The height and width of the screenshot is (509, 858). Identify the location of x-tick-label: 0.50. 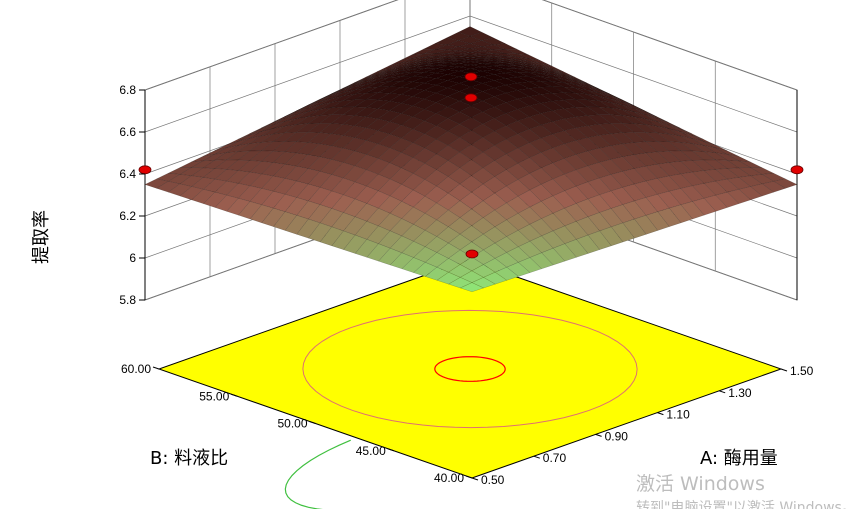
(493, 480).